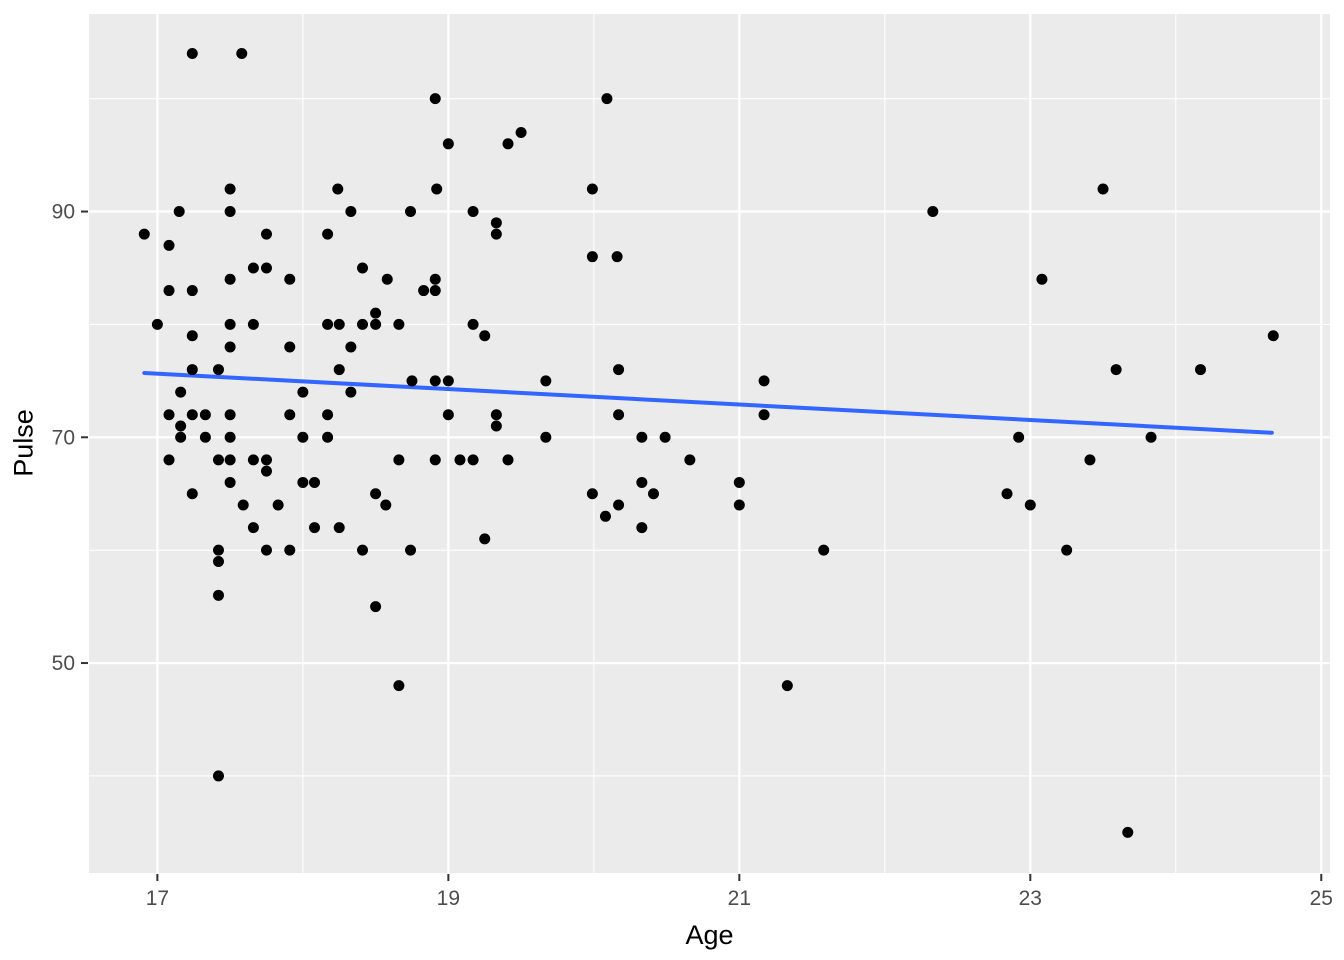 This screenshot has width=1344, height=960. What do you see at coordinates (63, 437) in the screenshot?
I see `y-tick-label: 70` at bounding box center [63, 437].